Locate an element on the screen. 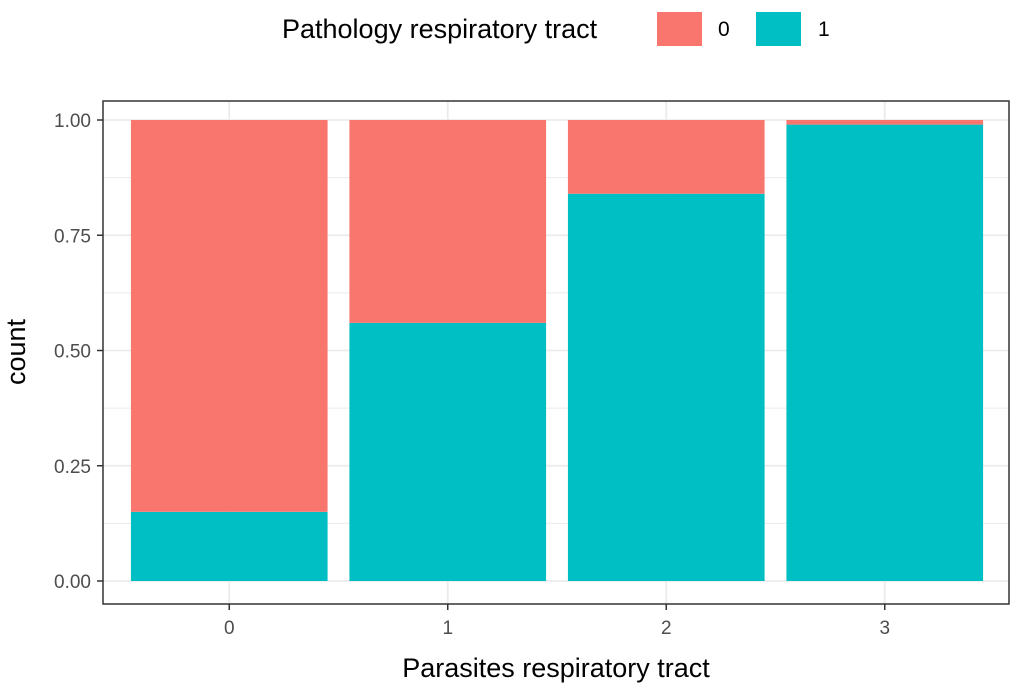 This screenshot has width=1016, height=686. legend: Pathology respiratory tract 0 1 is located at coordinates (556, 29).